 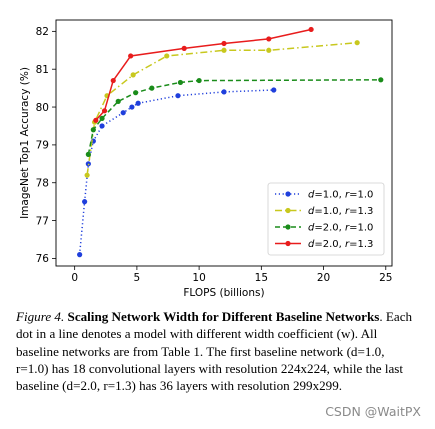 What do you see at coordinates (74, 278) in the screenshot?
I see `x-tick-label: 0` at bounding box center [74, 278].